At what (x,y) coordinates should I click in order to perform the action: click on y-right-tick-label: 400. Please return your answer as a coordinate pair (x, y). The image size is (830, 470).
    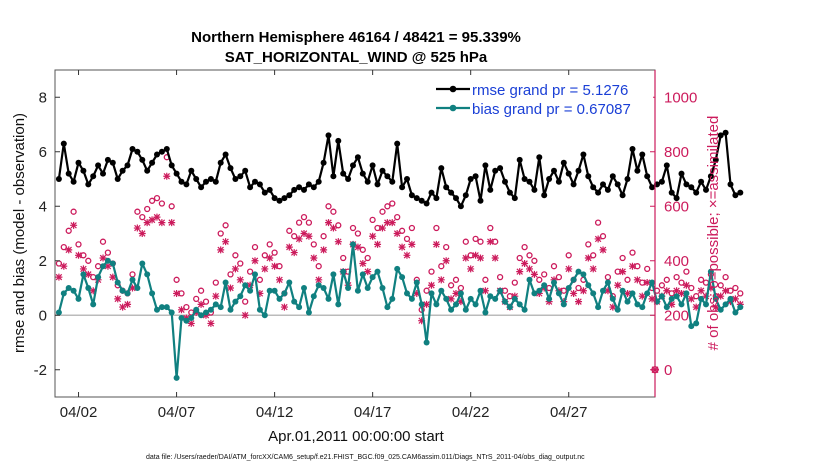
    Looking at the image, I should click on (676, 261).